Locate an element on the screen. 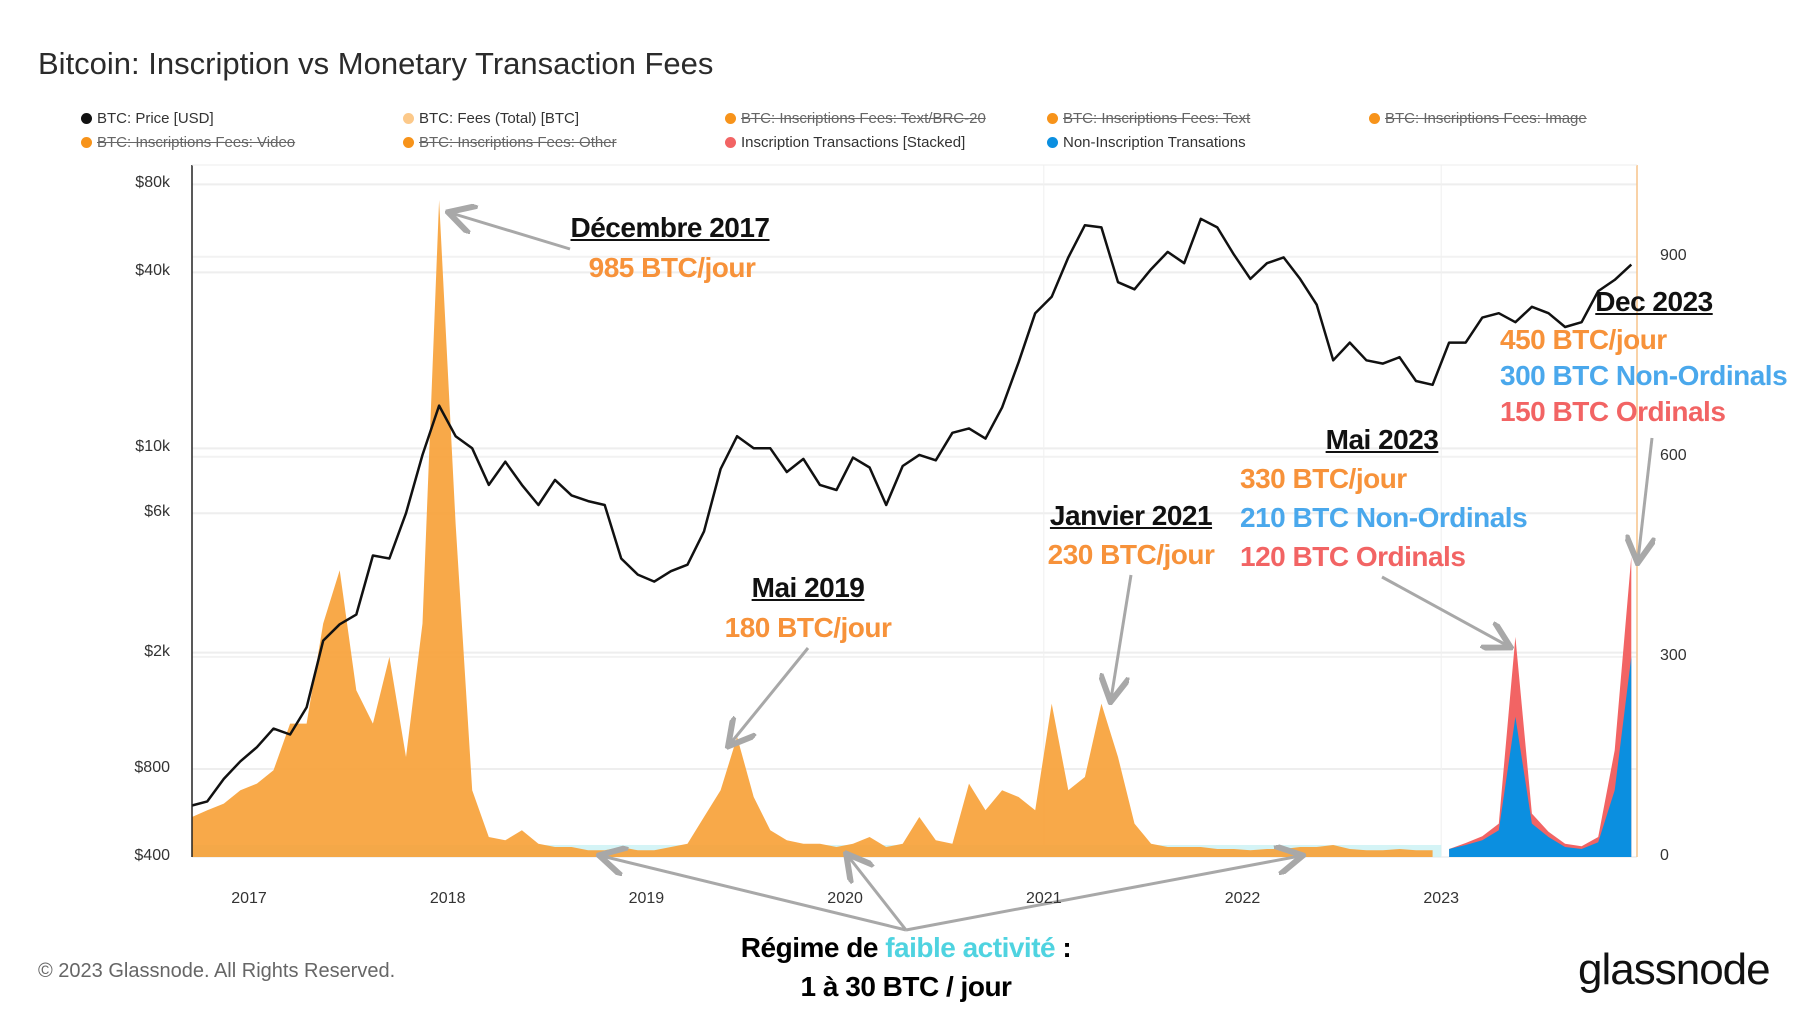 This screenshot has height=1013, width=1800. legend-item: BTC: Fees (Total) [BTC] is located at coordinates (491, 118).